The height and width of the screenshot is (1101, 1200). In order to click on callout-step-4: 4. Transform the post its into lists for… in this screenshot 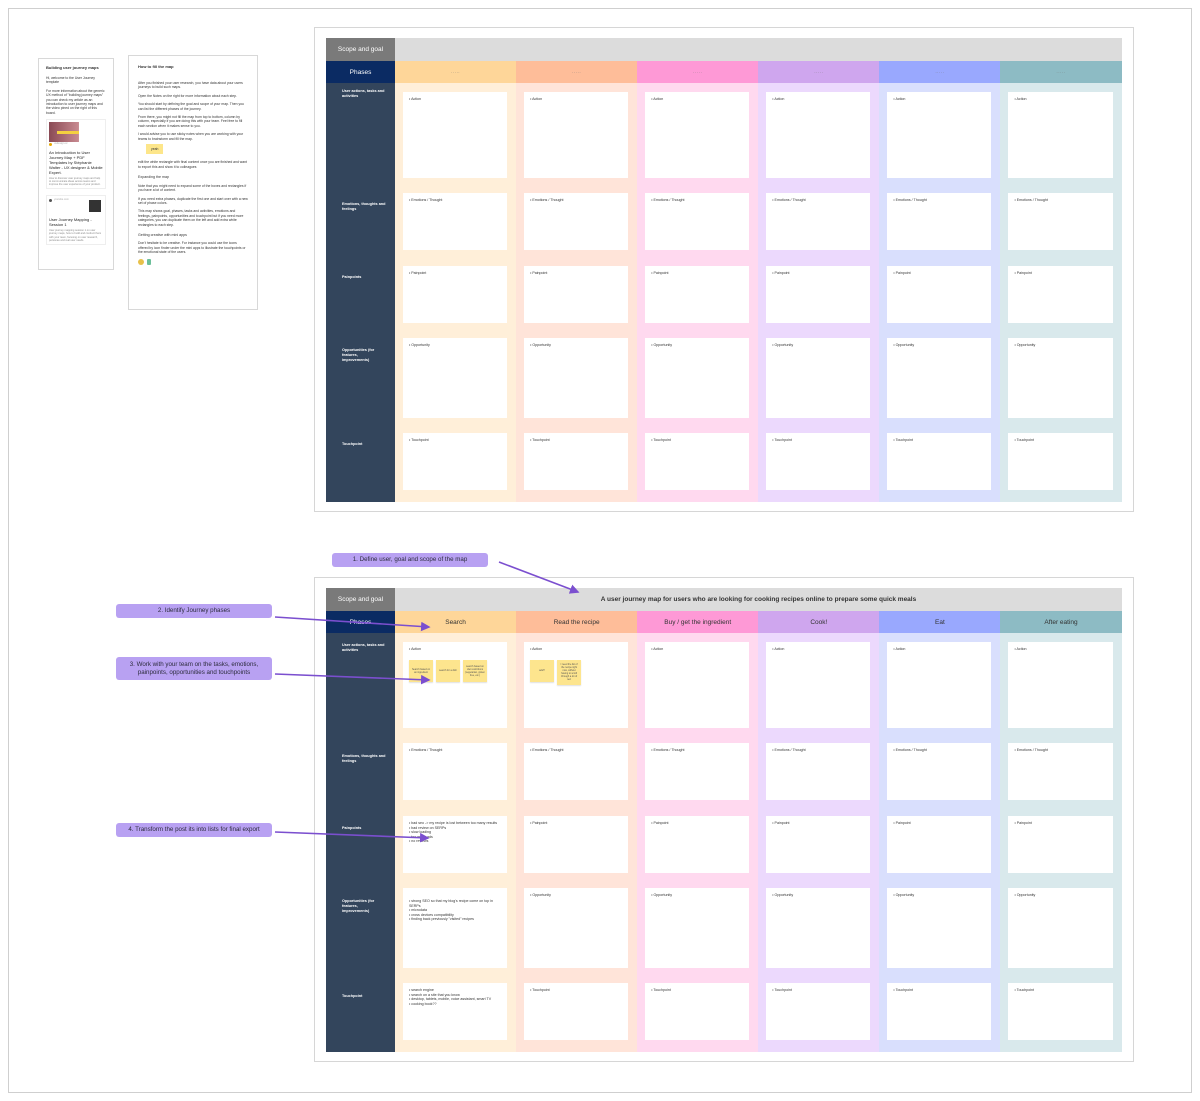, I will do `click(194, 830)`.